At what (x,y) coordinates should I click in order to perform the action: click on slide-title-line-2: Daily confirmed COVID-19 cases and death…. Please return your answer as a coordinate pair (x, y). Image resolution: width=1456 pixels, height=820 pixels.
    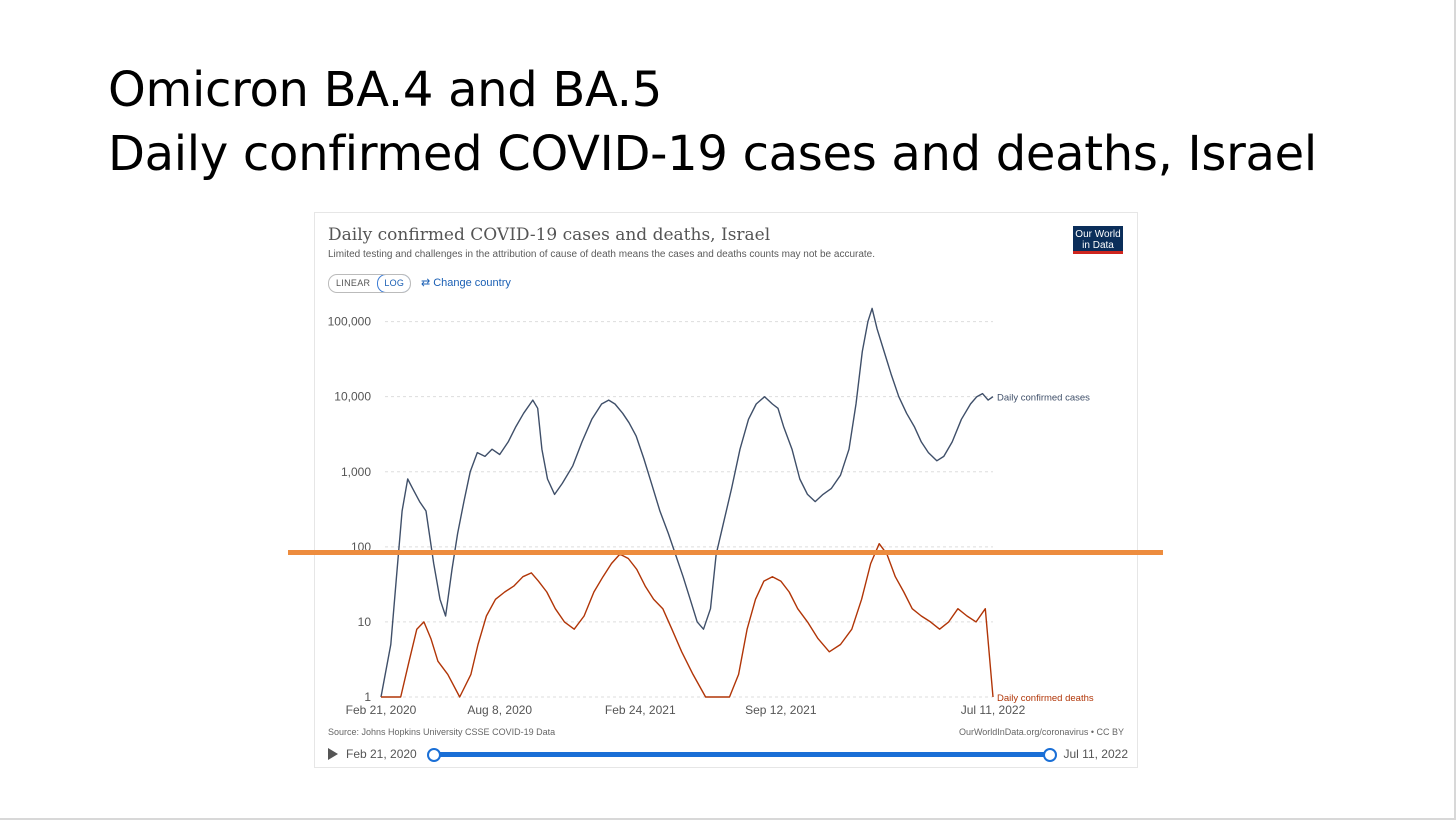
    Looking at the image, I should click on (712, 154).